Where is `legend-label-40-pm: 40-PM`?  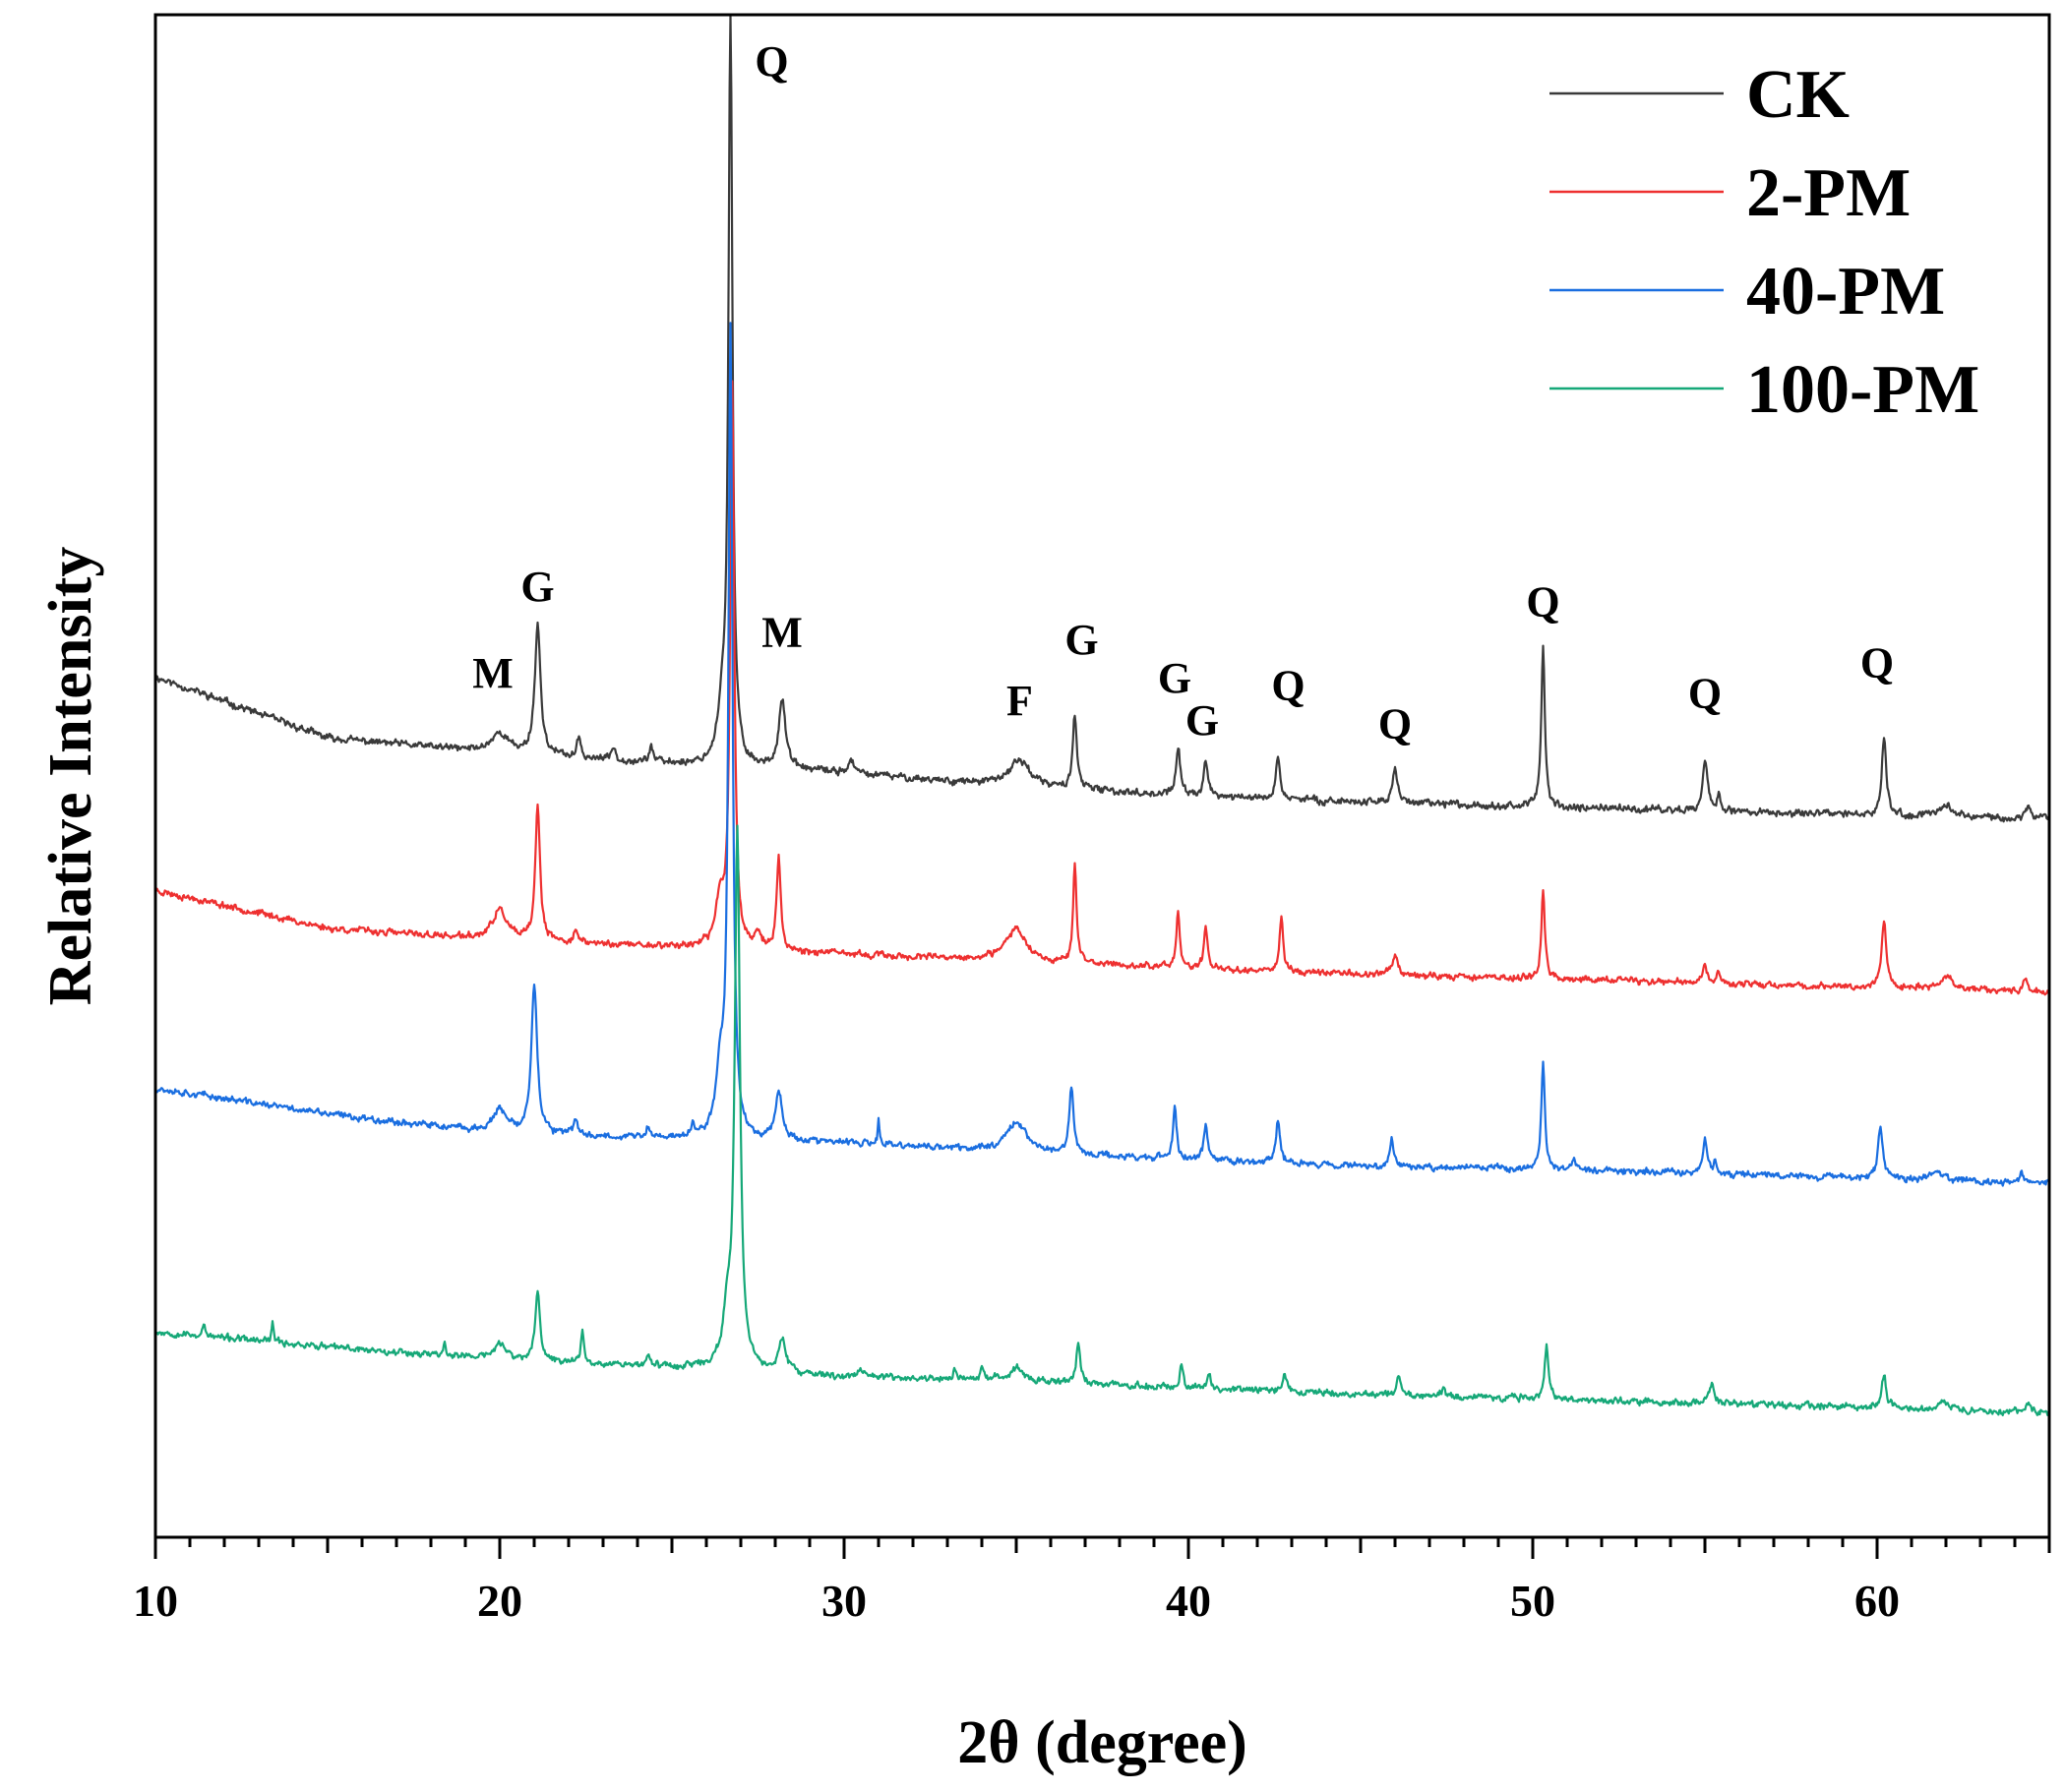
legend-label-40-pm: 40-PM is located at coordinates (1846, 291).